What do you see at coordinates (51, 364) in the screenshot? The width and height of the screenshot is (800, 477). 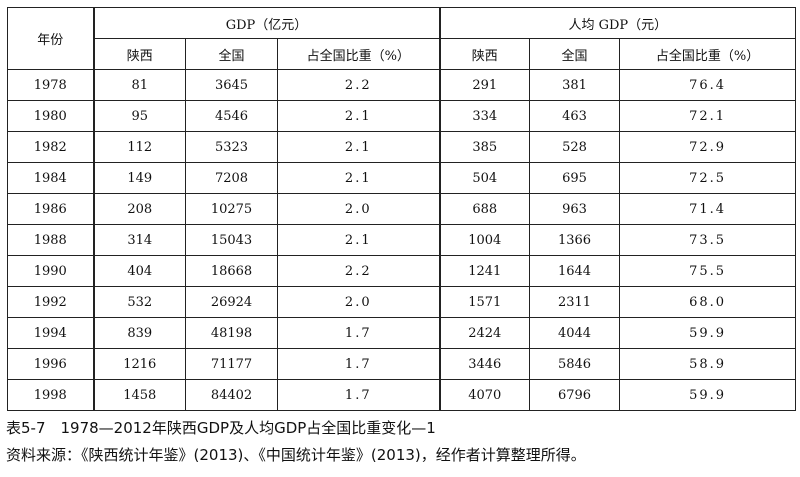 I see `year-cell: 1996` at bounding box center [51, 364].